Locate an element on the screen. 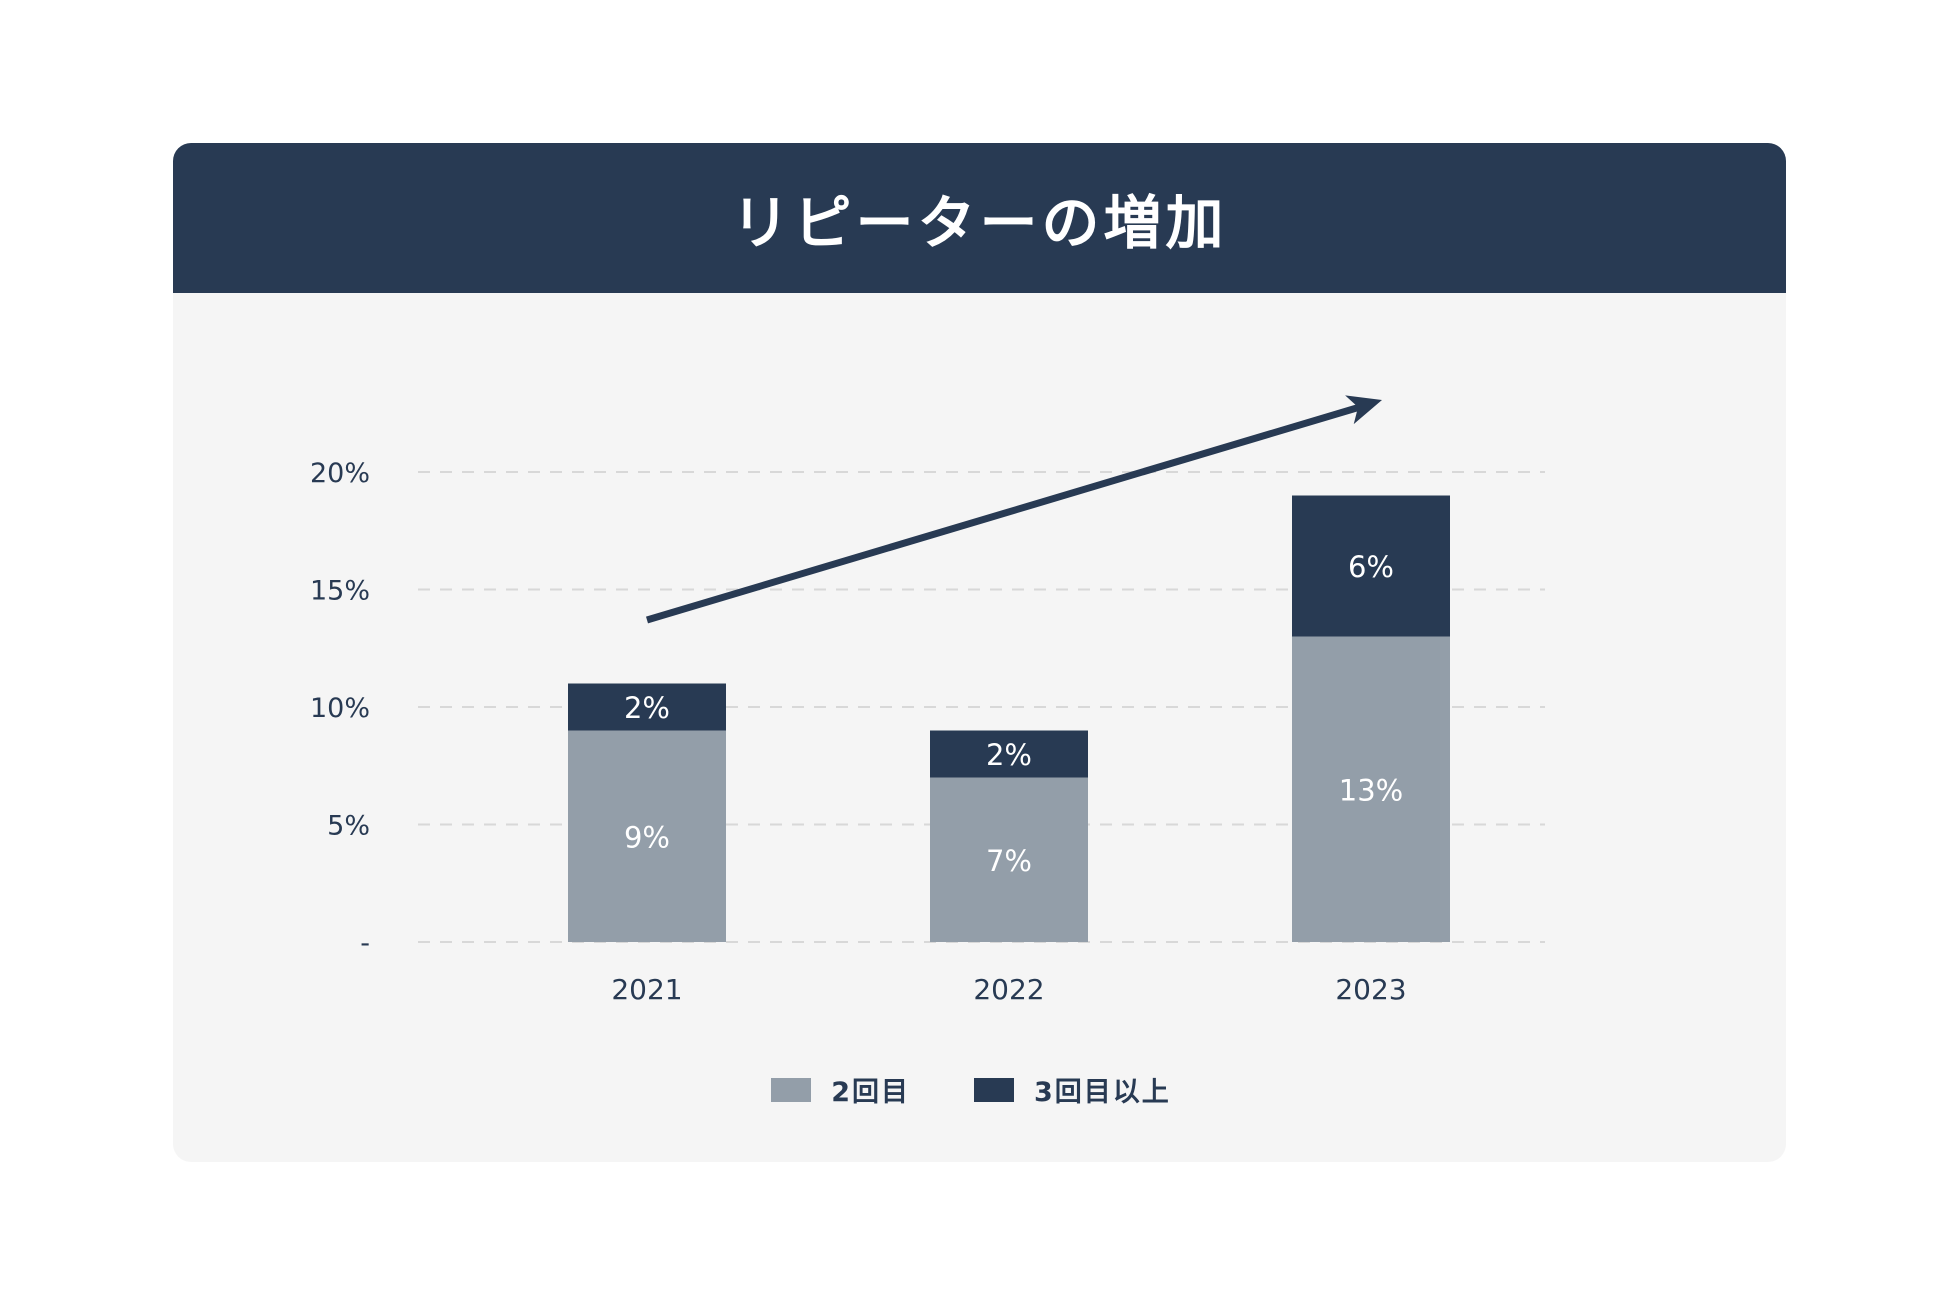 The width and height of the screenshot is (1950, 1300). legend-item-third: 3回目以上 is located at coordinates (1072, 1089).